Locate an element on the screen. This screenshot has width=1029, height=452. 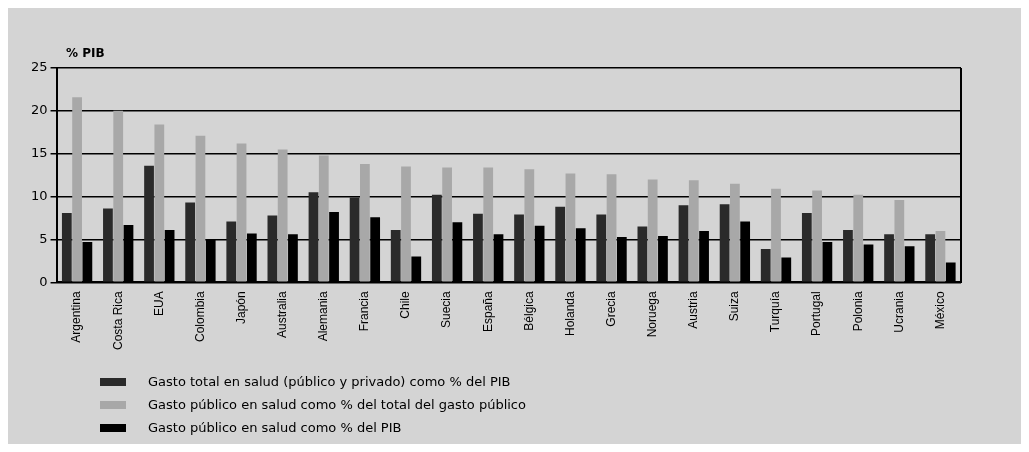
x-tick-label: Japón is located at coordinates (240, 308).